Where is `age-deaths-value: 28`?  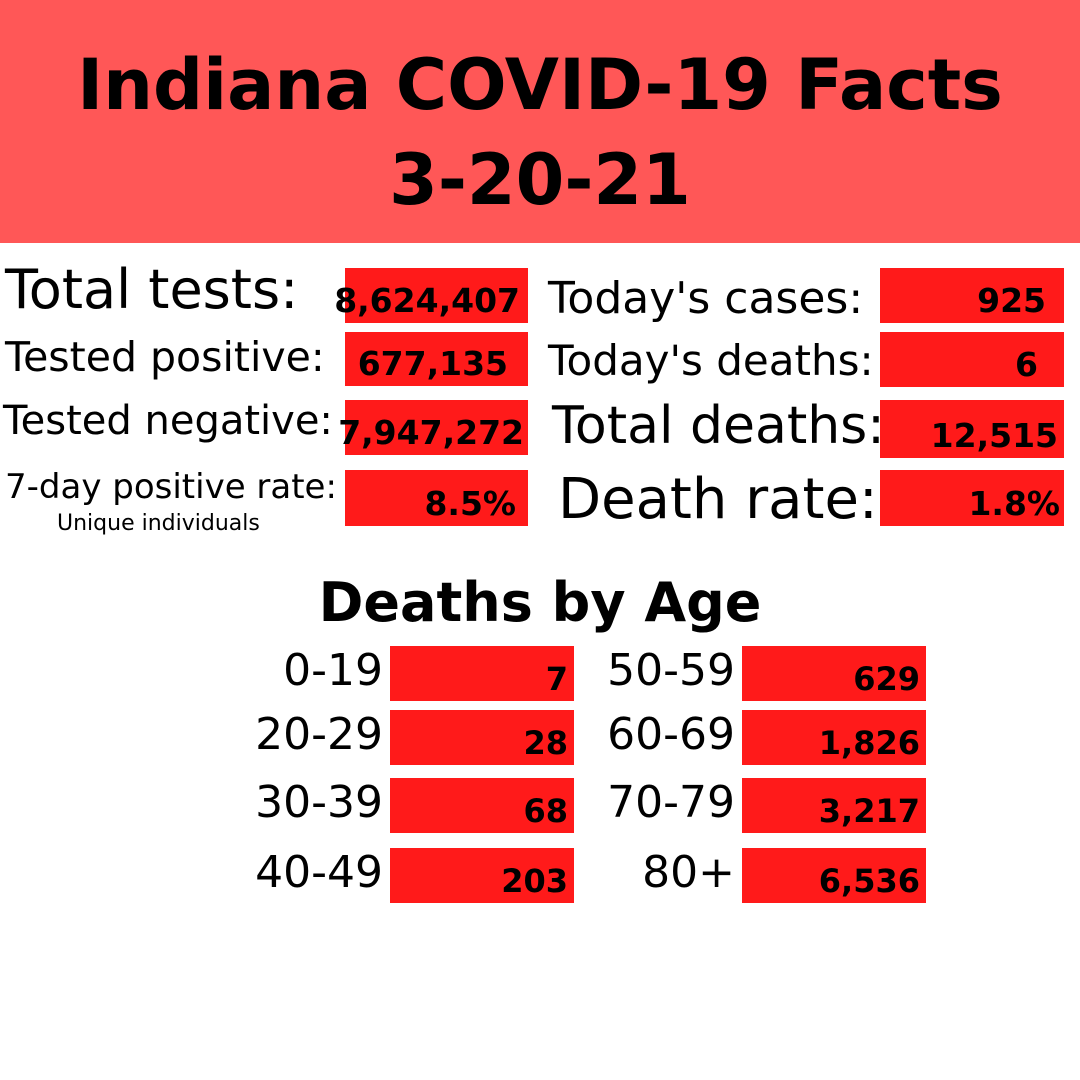
age-deaths-value: 28 is located at coordinates (482, 737).